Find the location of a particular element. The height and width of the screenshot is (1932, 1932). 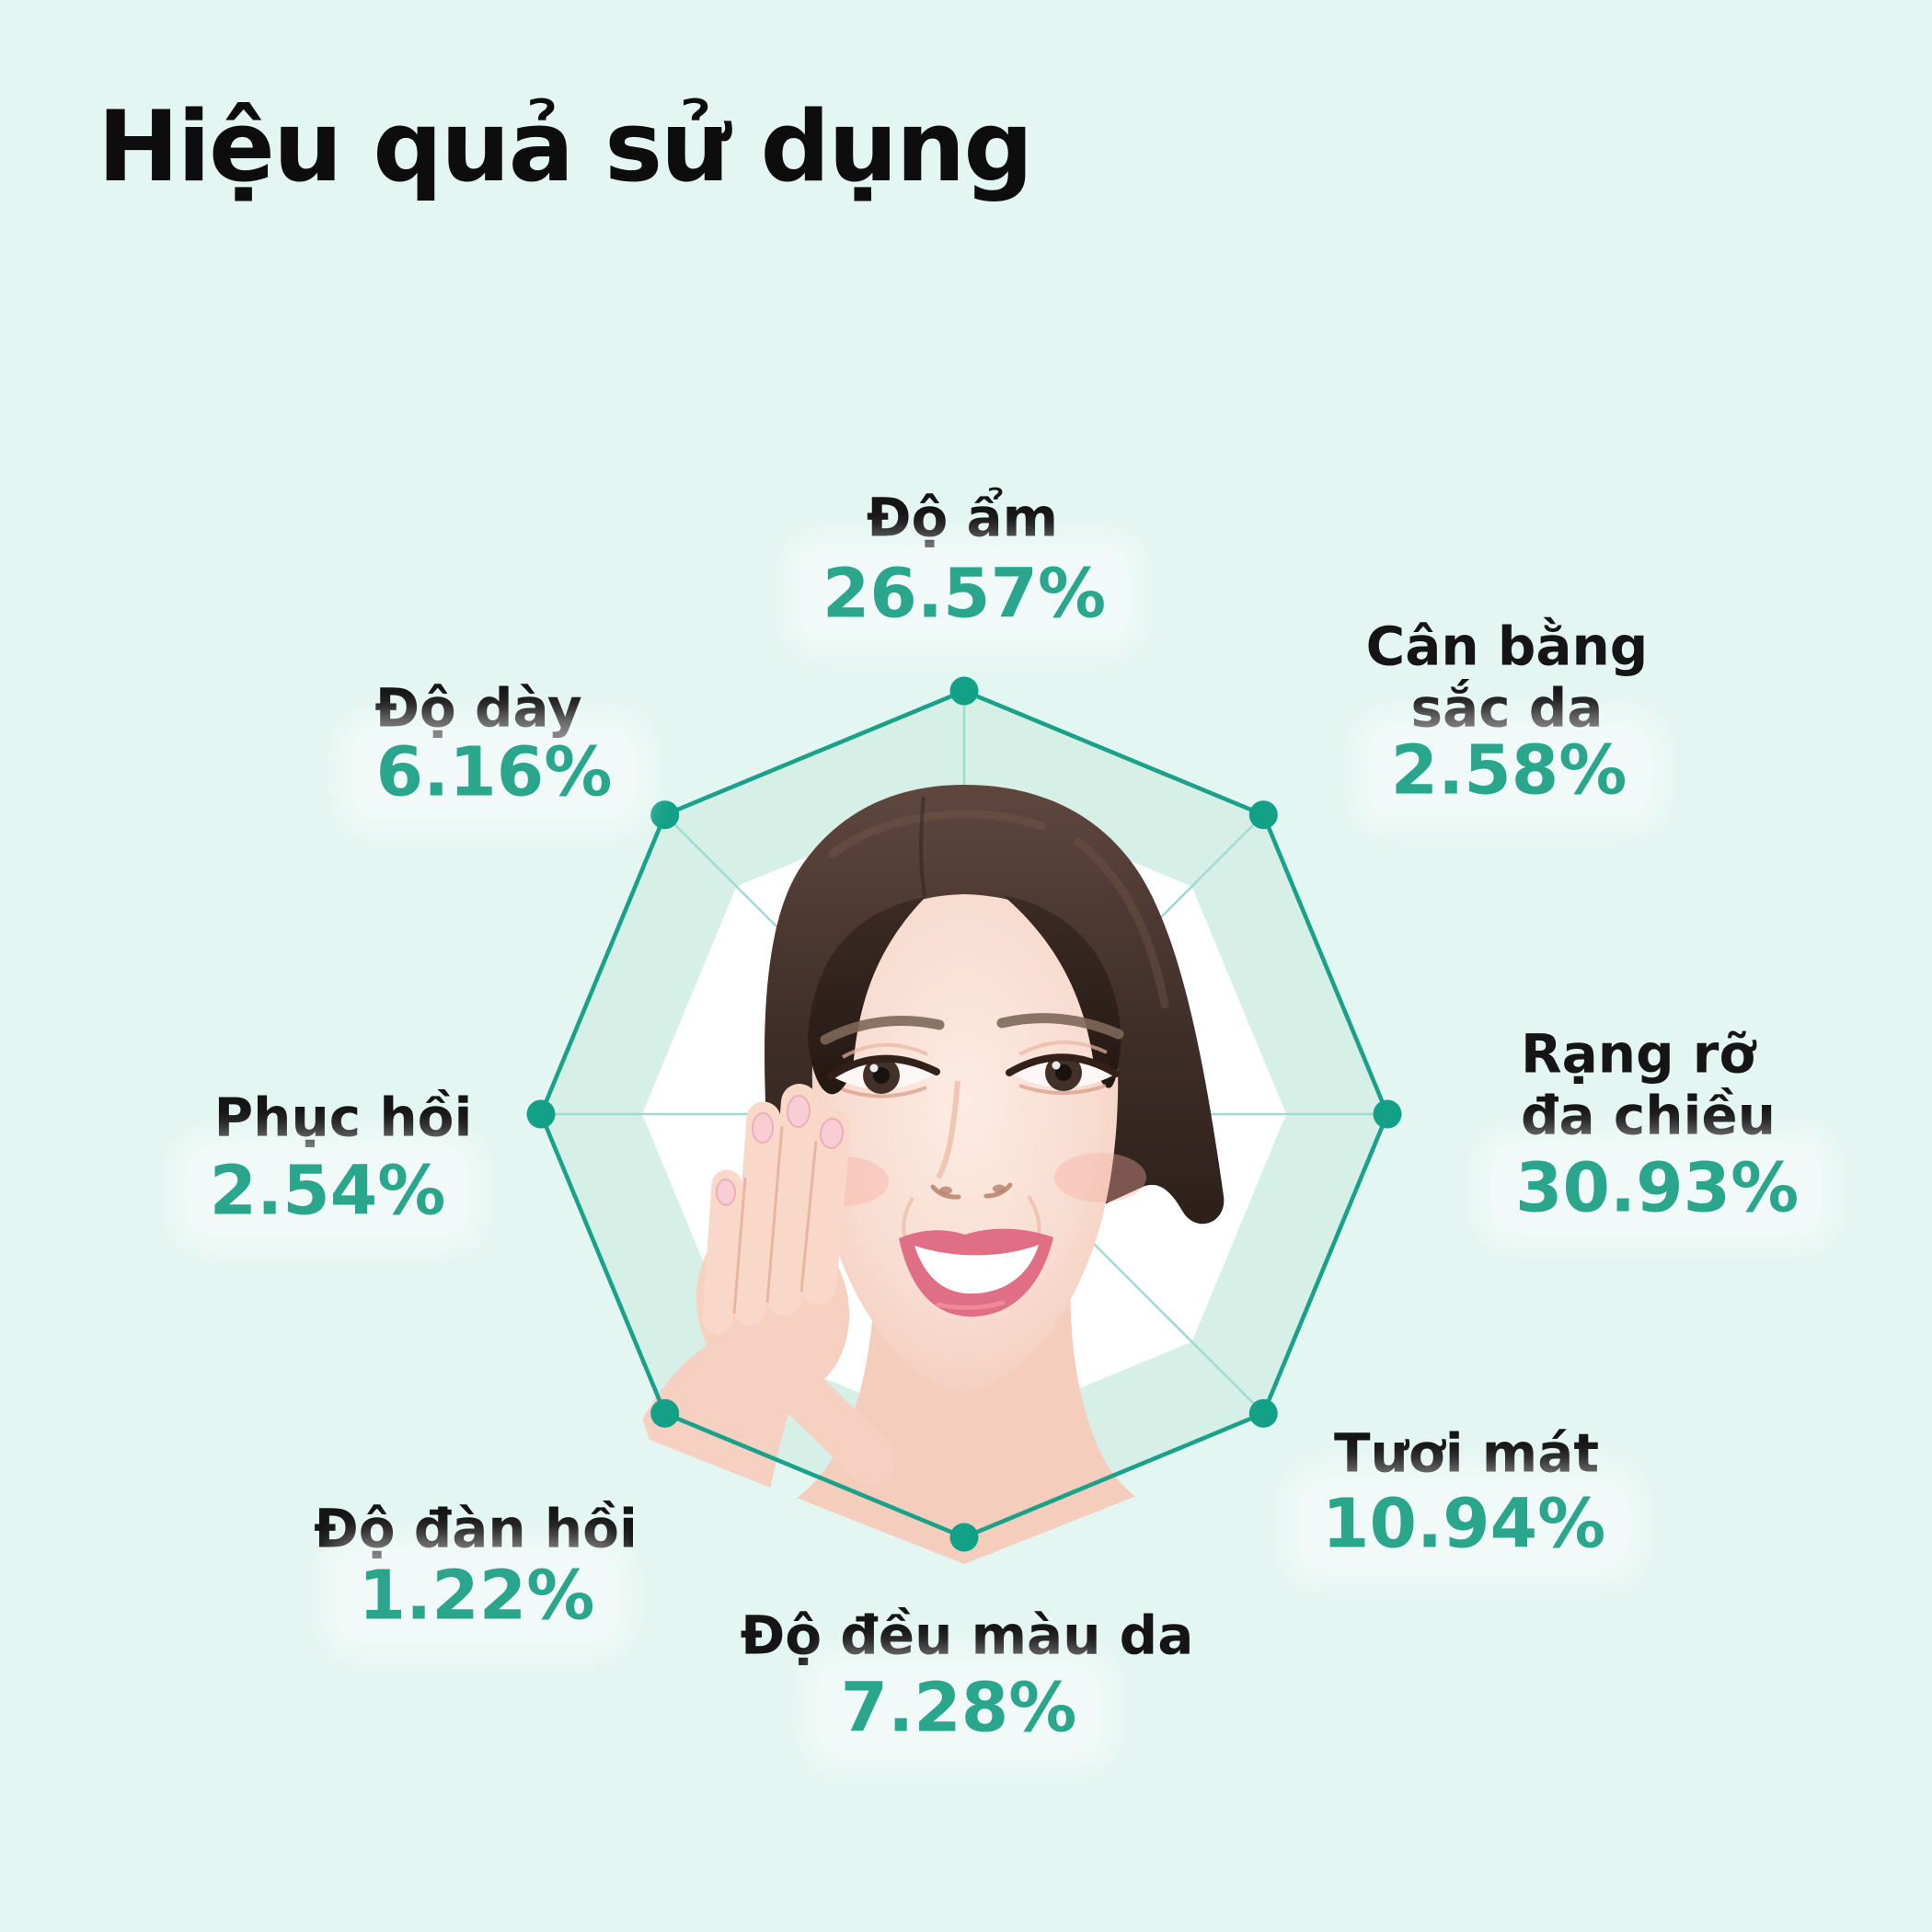

metric-value-do-dan-hoi: 1.22% is located at coordinates (476, 1596).